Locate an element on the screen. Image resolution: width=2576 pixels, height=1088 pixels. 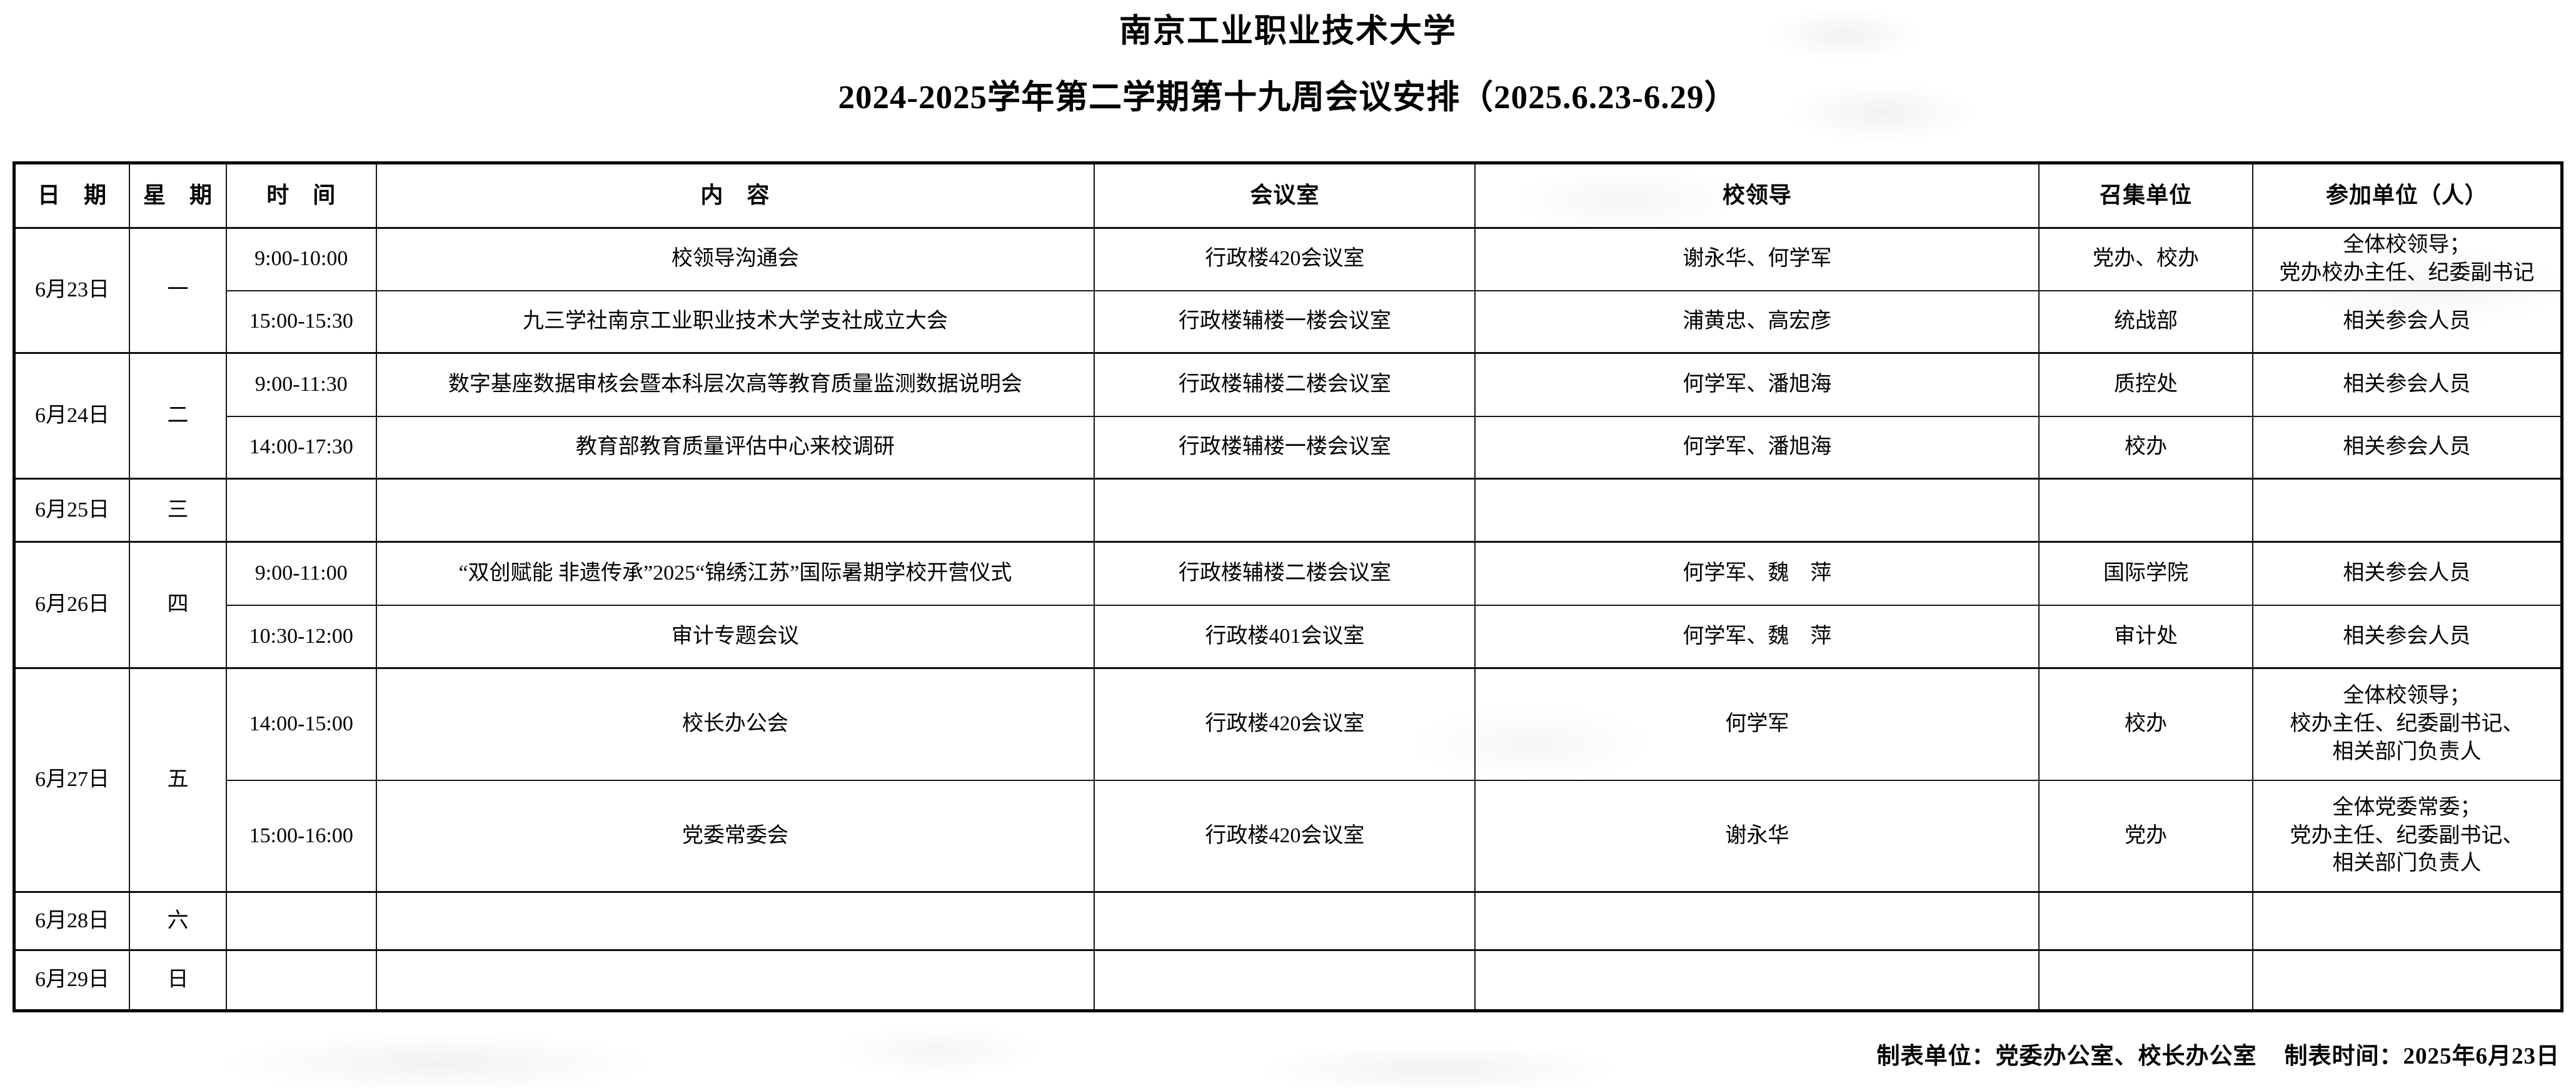
weekday-cell: 日 is located at coordinates (178, 980).